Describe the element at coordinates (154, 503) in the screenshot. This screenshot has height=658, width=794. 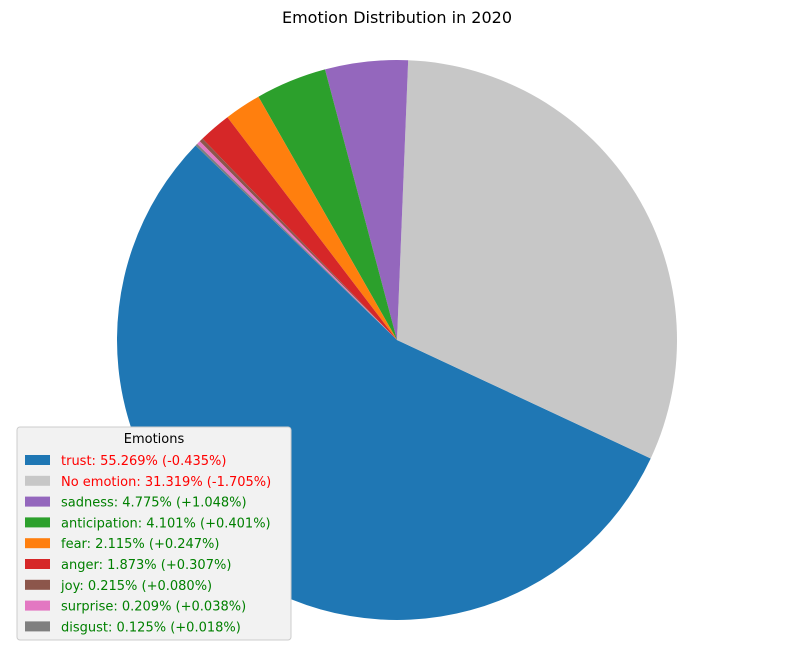
I see `legend-label-sadness: sadness: 4.775% (+1.048%)` at that location.